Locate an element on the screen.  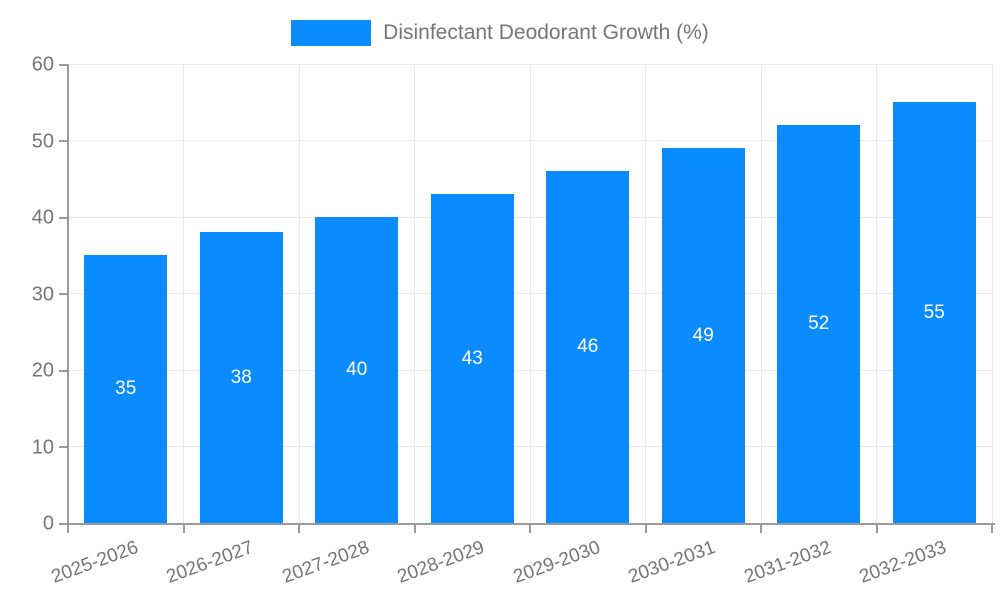
bar-value-label: 55 is located at coordinates (934, 312).